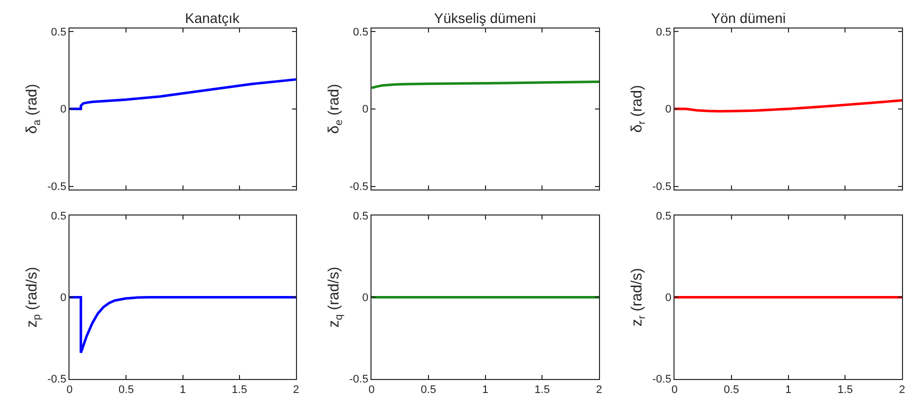 The height and width of the screenshot is (412, 910). What do you see at coordinates (485, 18) in the screenshot?
I see `chart-title: Yükseliş dümeni` at bounding box center [485, 18].